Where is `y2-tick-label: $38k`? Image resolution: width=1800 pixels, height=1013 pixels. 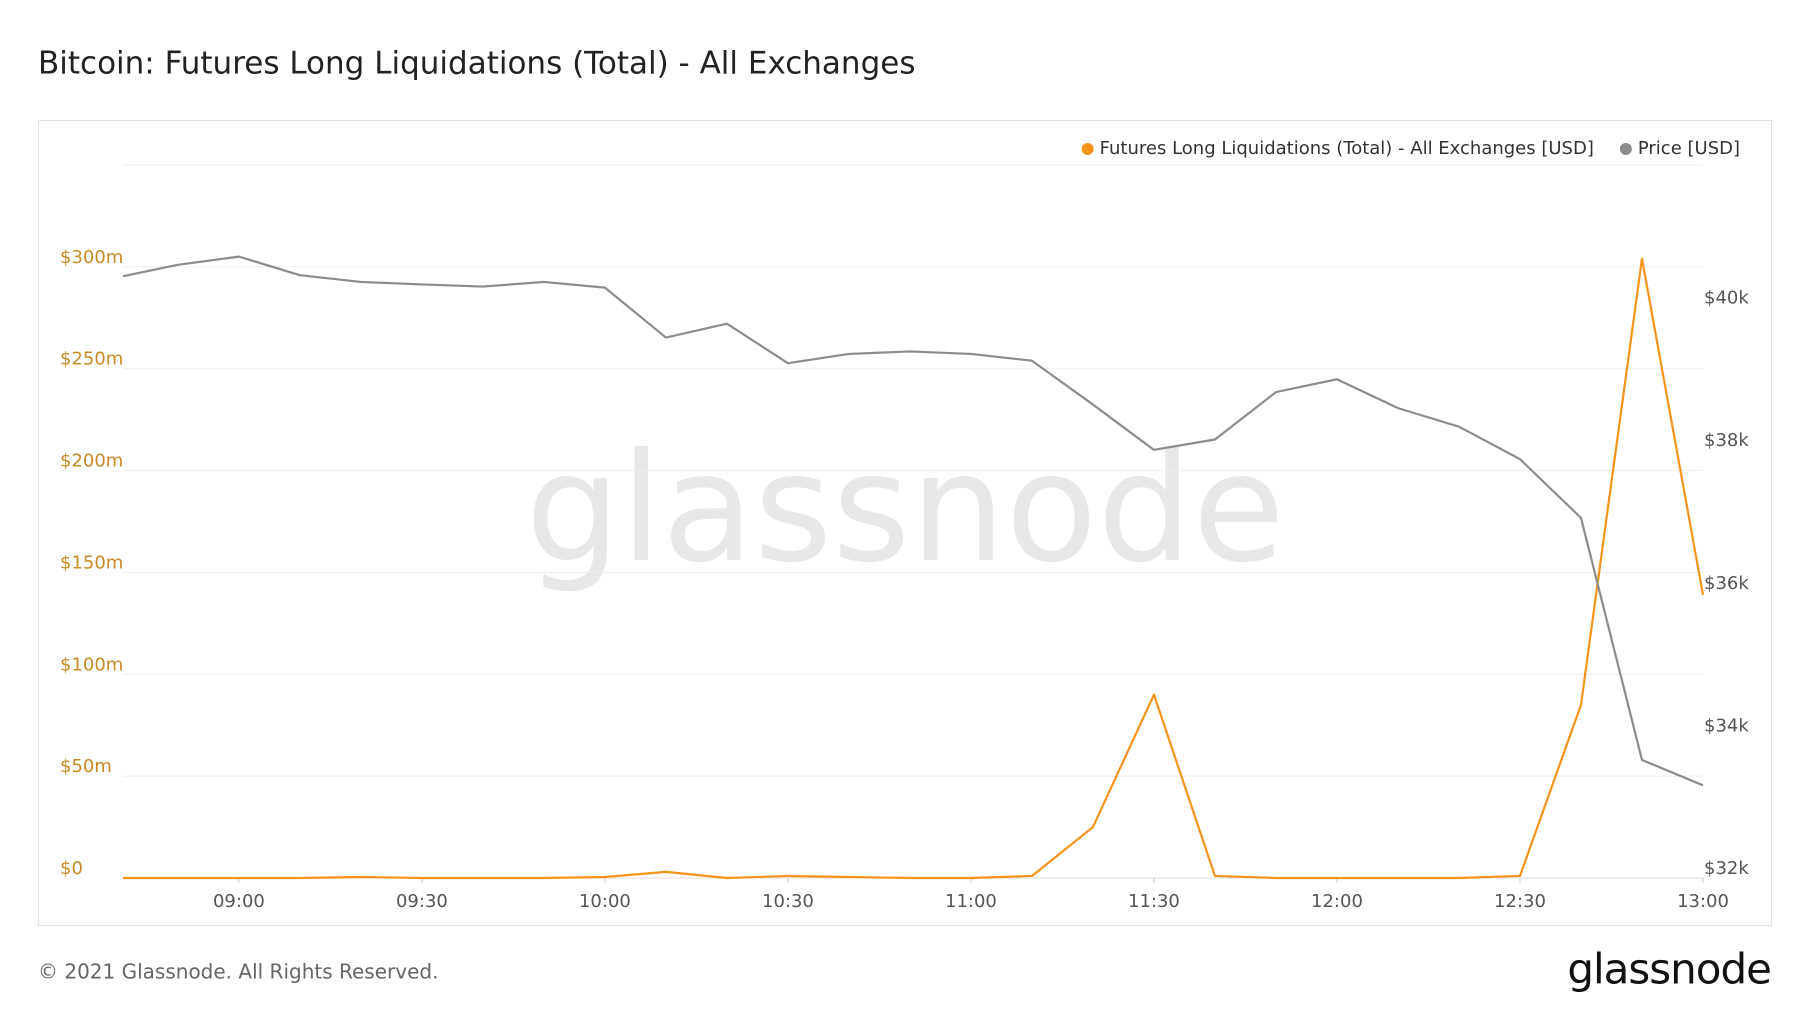
y2-tick-label: $38k is located at coordinates (1726, 440).